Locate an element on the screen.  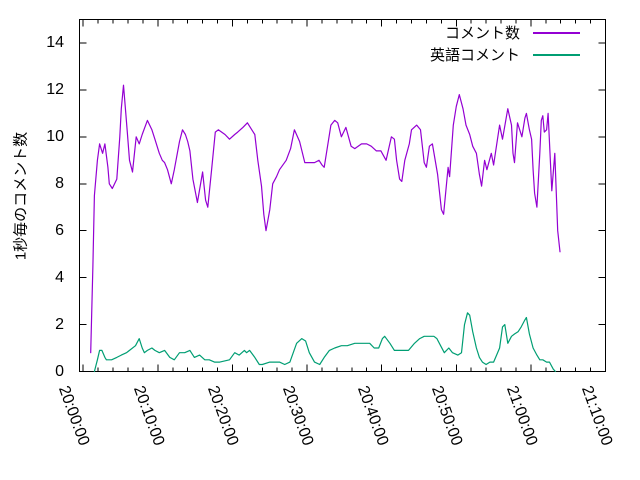
legend-entry: コメント数 is located at coordinates (512, 33).